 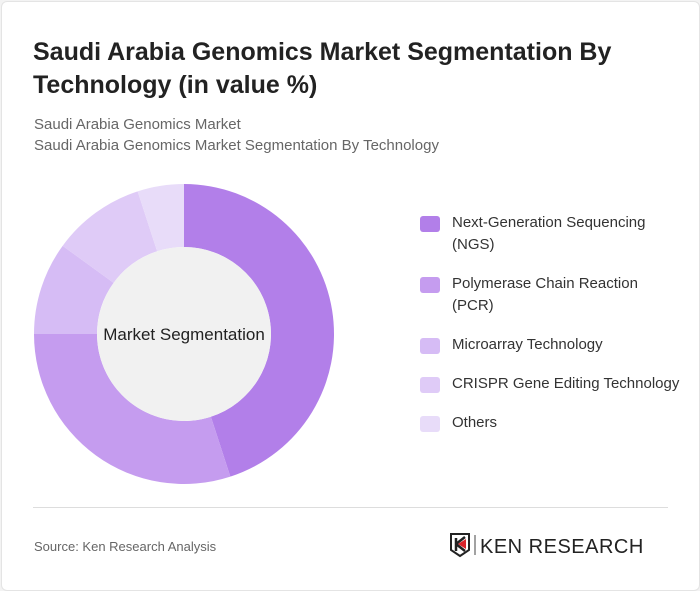 I want to click on legend-label: Microarray Technology, so click(x=527, y=344).